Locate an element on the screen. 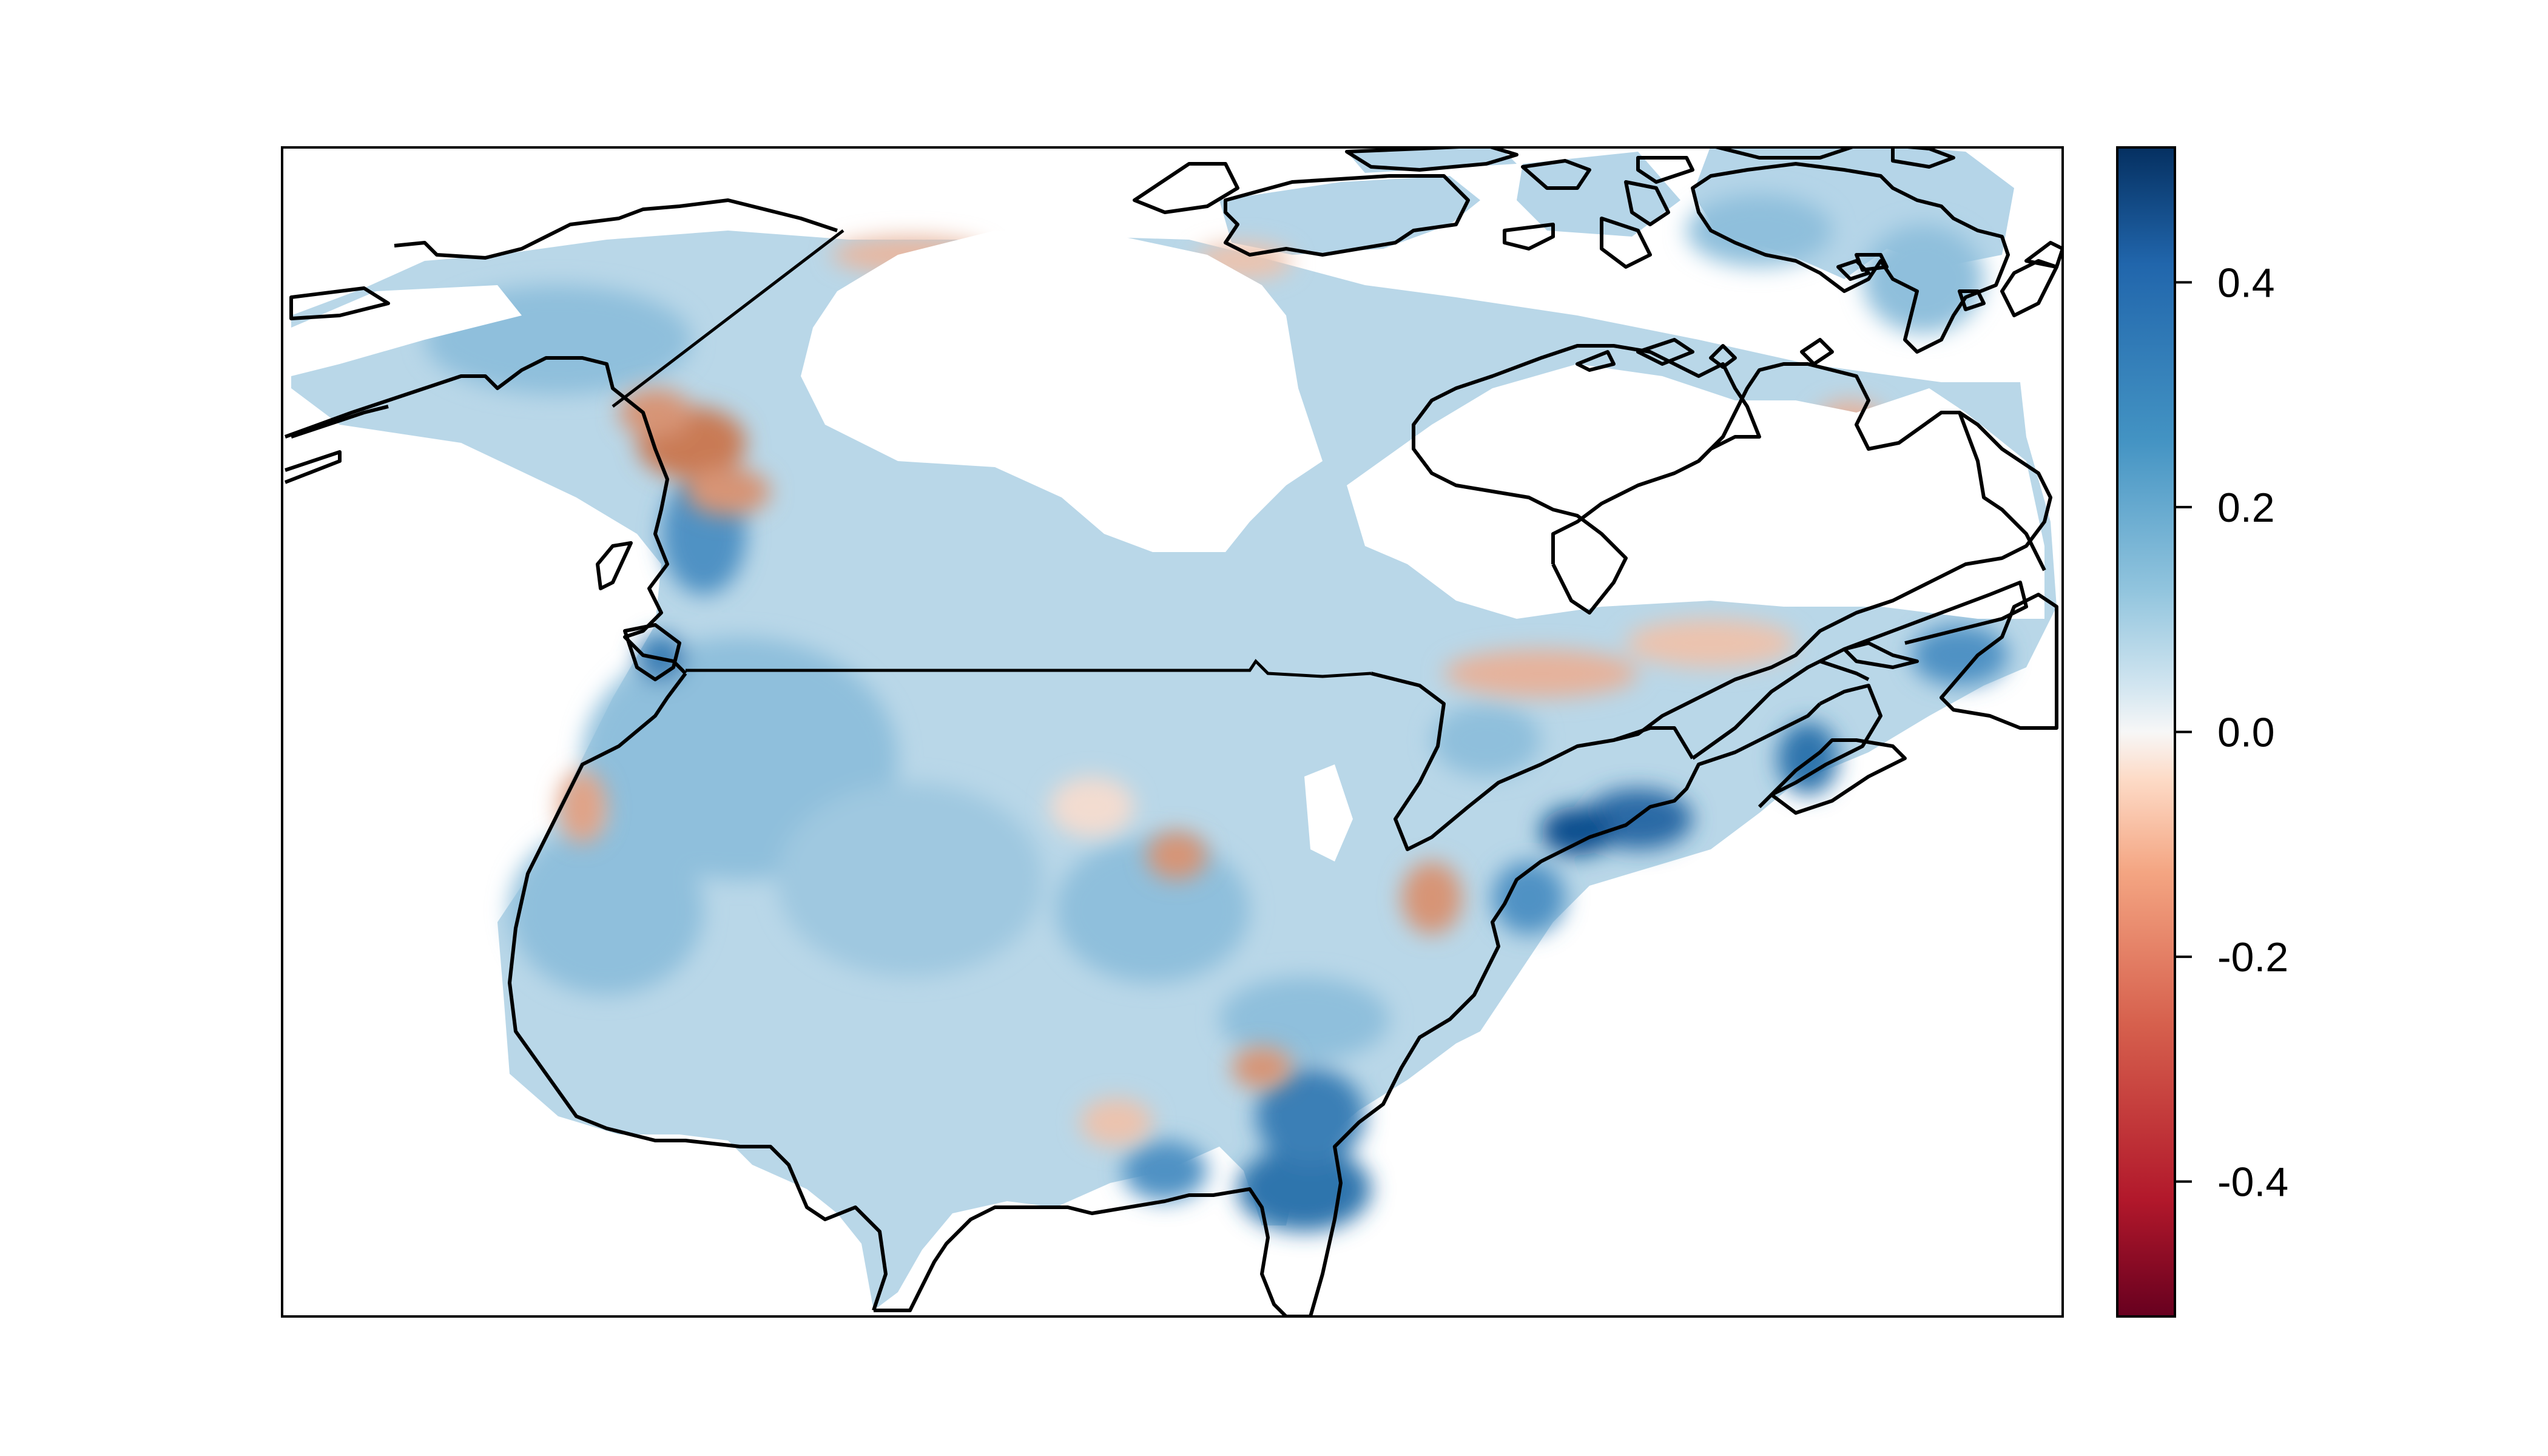 The width and height of the screenshot is (2548, 1456). borders is located at coordinates (992, 453).